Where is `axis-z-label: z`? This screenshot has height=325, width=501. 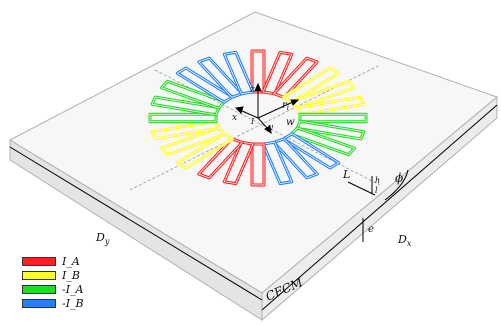 axis-z-label: z is located at coordinates (252, 90).